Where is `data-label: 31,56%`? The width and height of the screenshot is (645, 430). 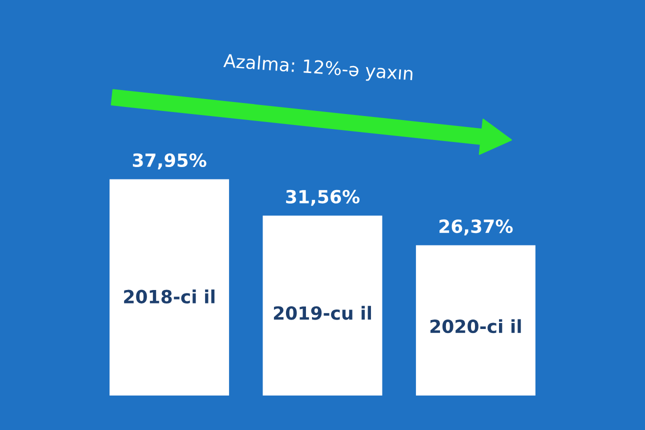
data-label: 31,56% is located at coordinates (323, 198).